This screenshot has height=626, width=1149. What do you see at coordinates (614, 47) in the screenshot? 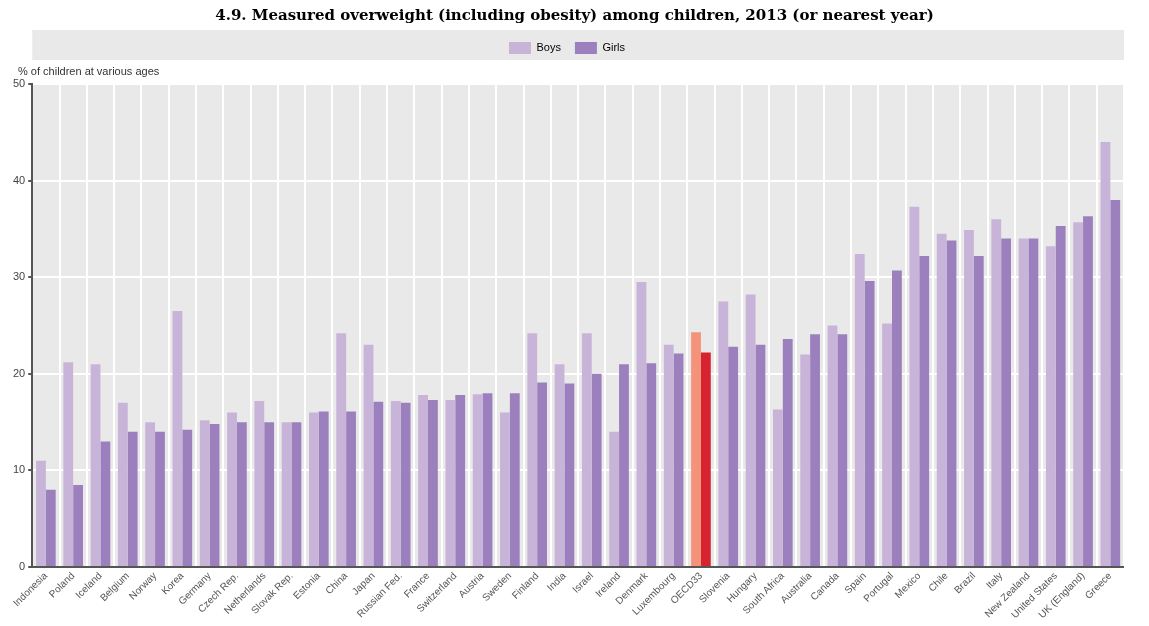
I see `legend-label: Girls` at bounding box center [614, 47].